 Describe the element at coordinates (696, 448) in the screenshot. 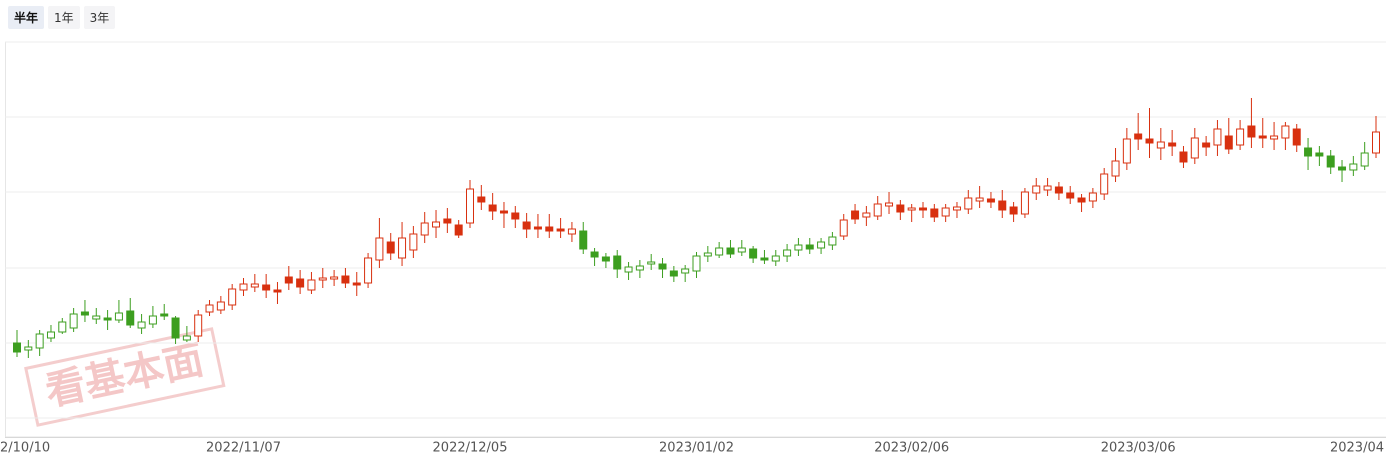

I see `x-tick-label: 2023/01/02` at that location.